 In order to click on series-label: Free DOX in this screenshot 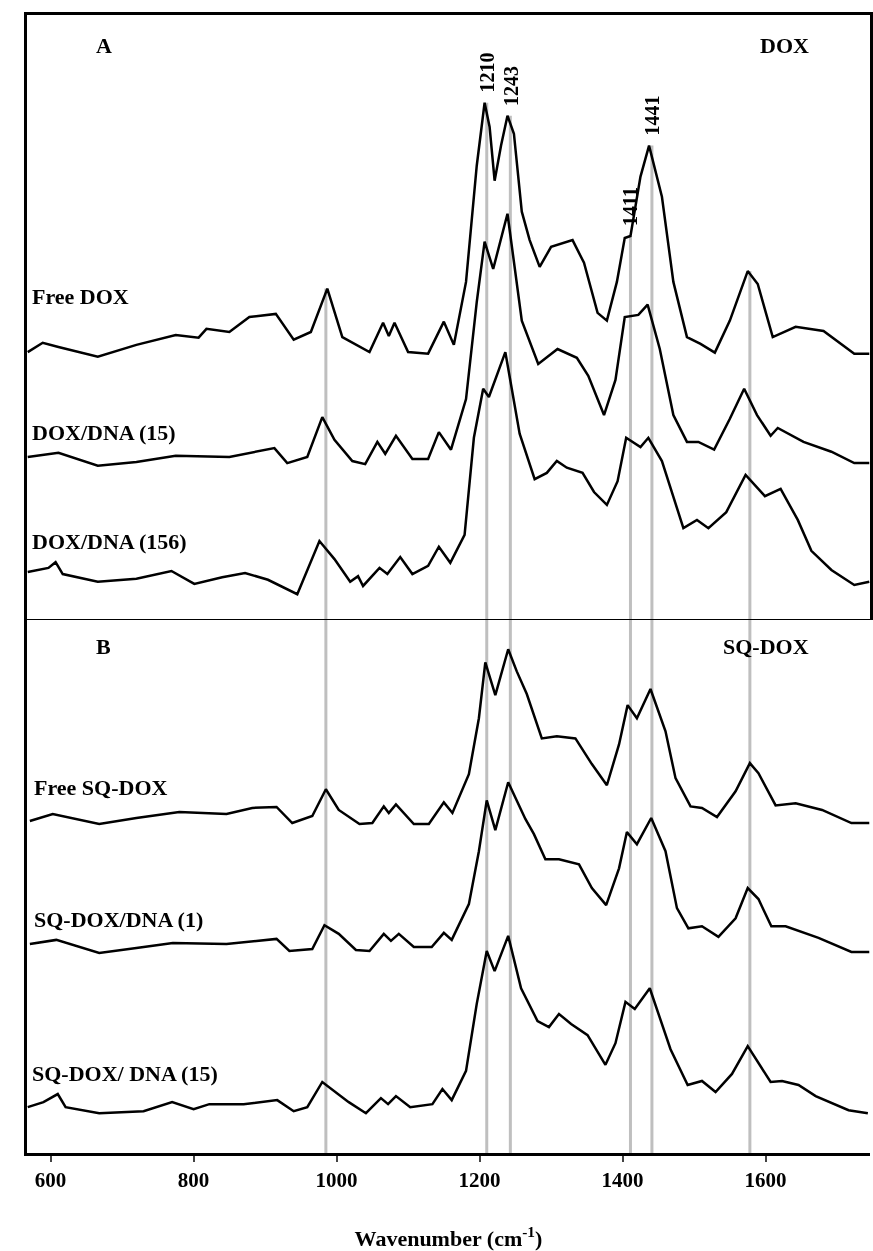, I will do `click(80, 296)`.